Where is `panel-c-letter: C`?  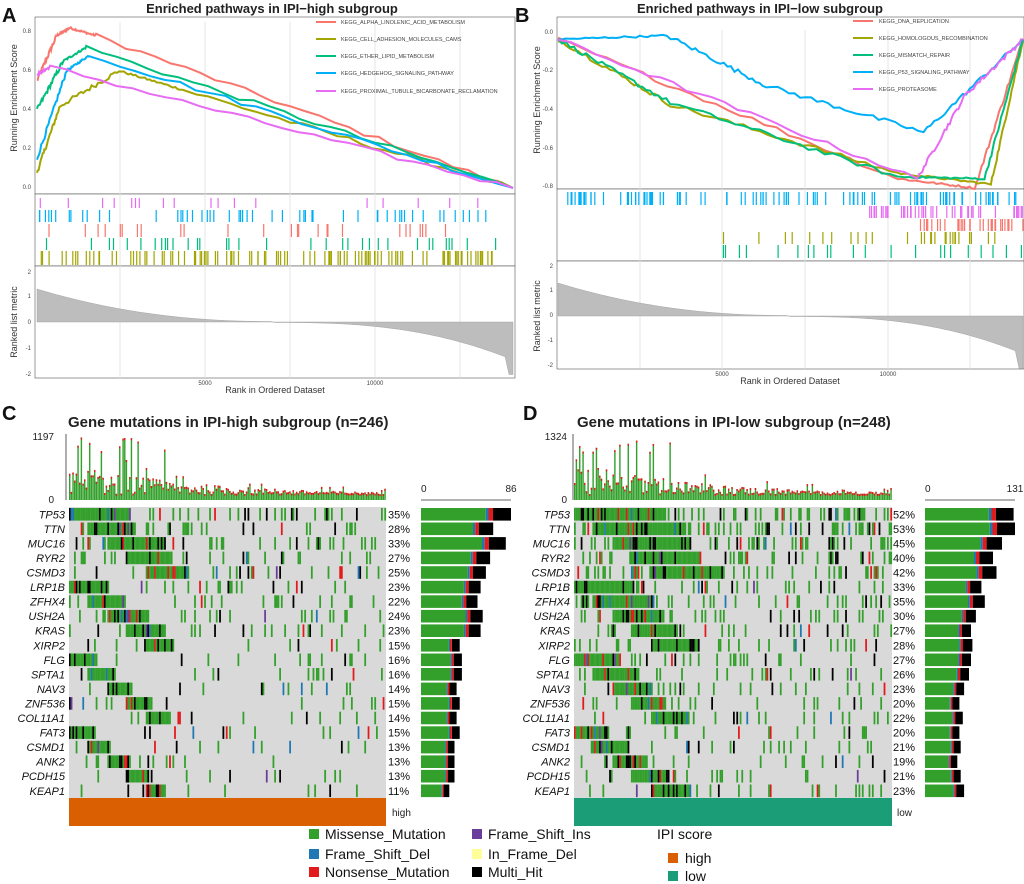 panel-c-letter: C is located at coordinates (9, 414).